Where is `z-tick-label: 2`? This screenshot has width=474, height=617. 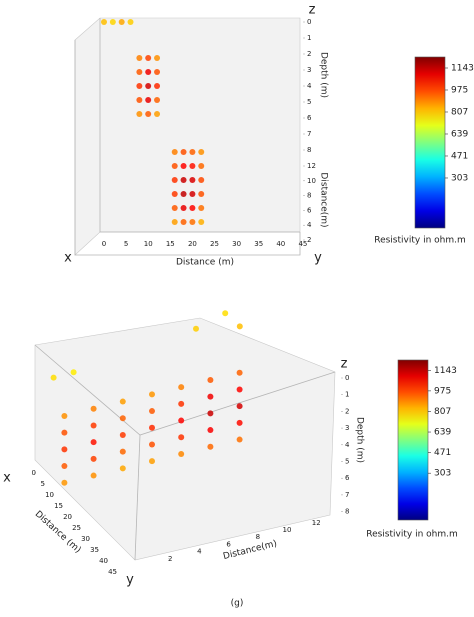
z-tick-label: 2 is located at coordinates (309, 54).